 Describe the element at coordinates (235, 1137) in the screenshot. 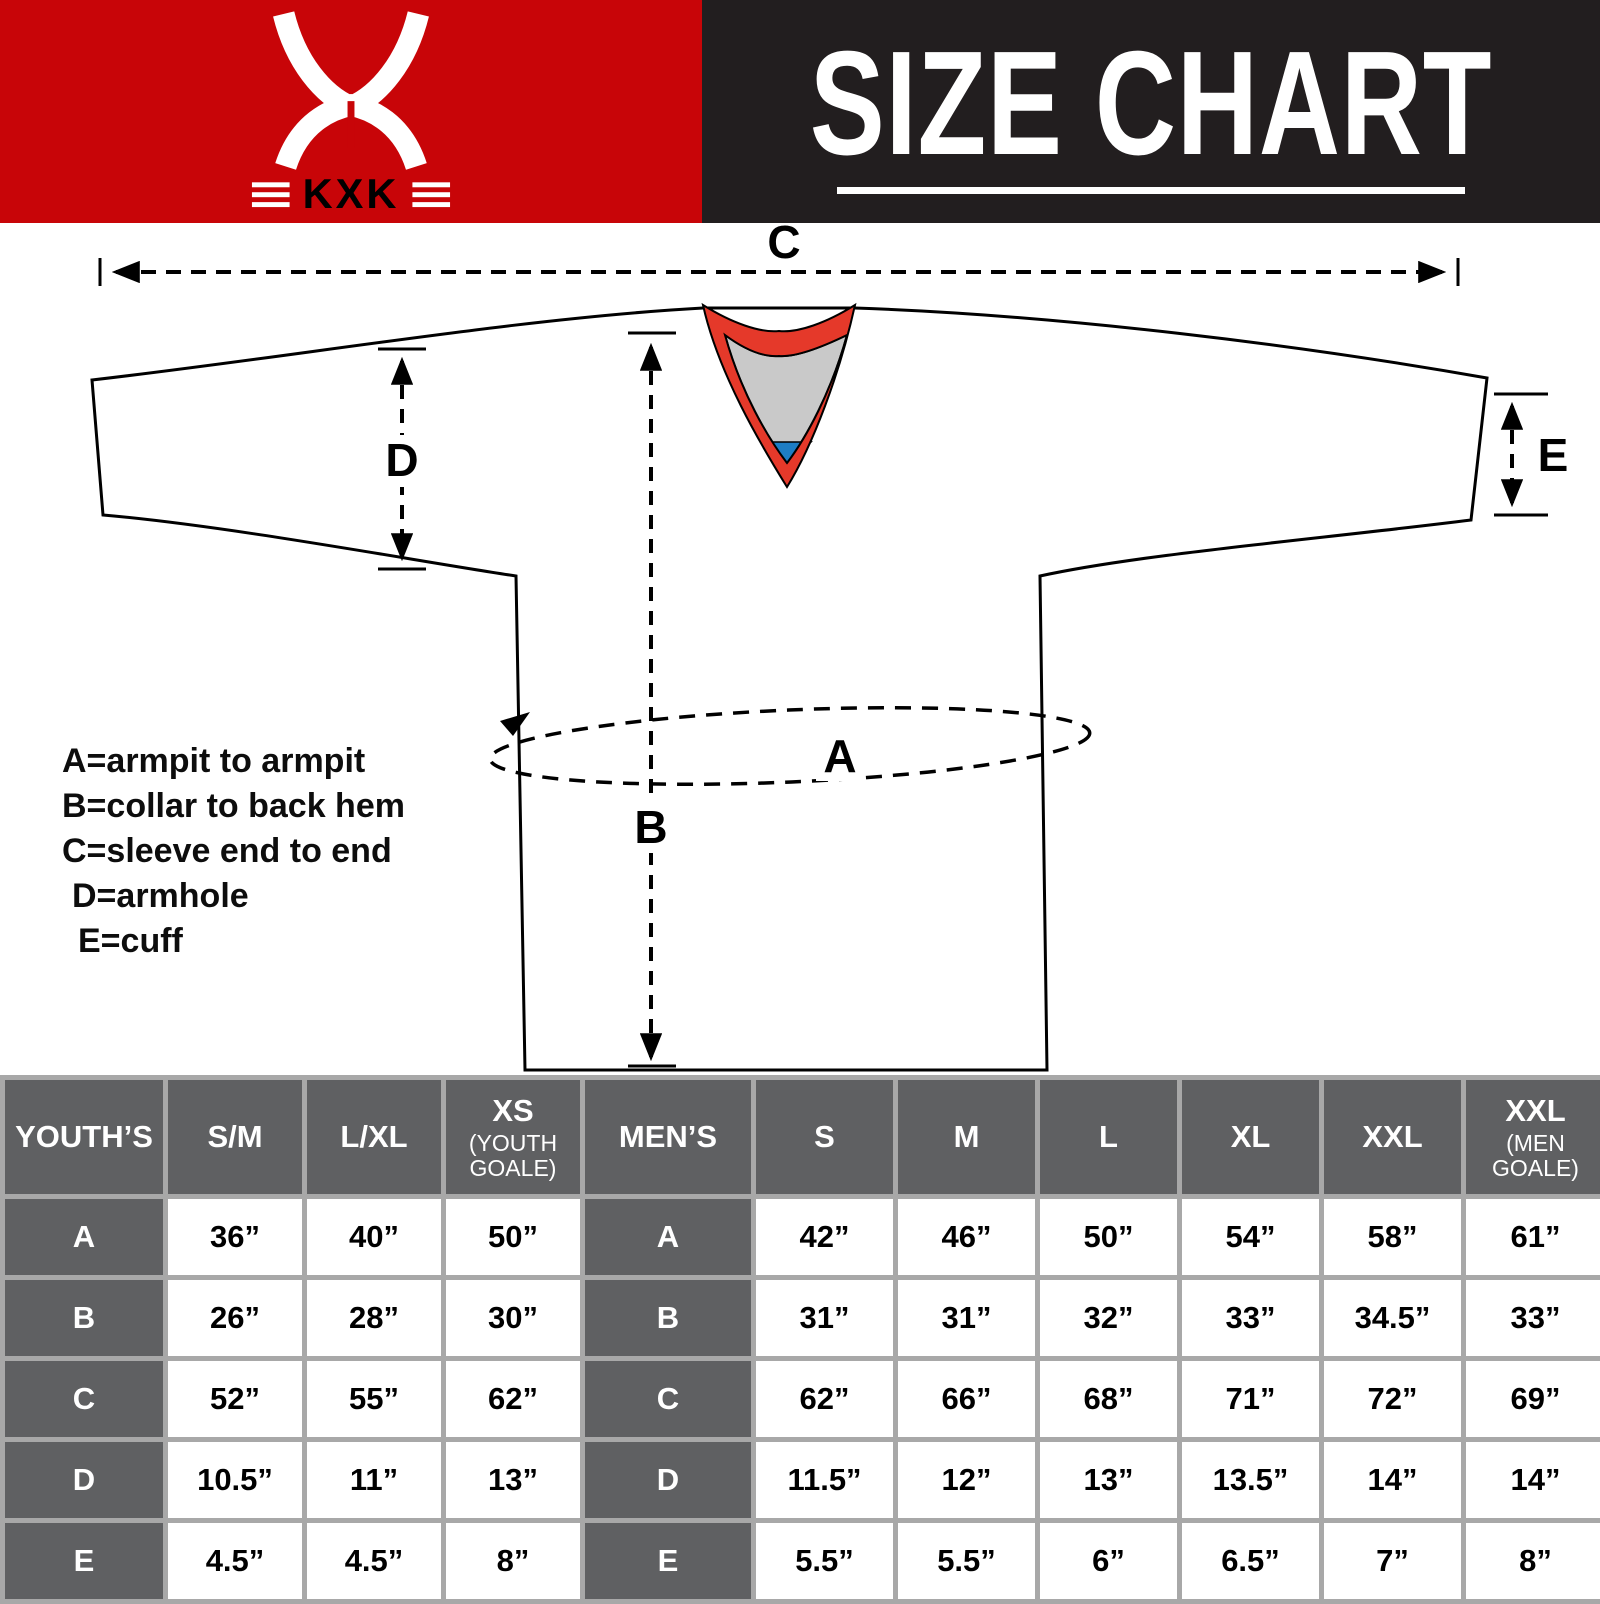

I see `size-col-header: S/M` at that location.